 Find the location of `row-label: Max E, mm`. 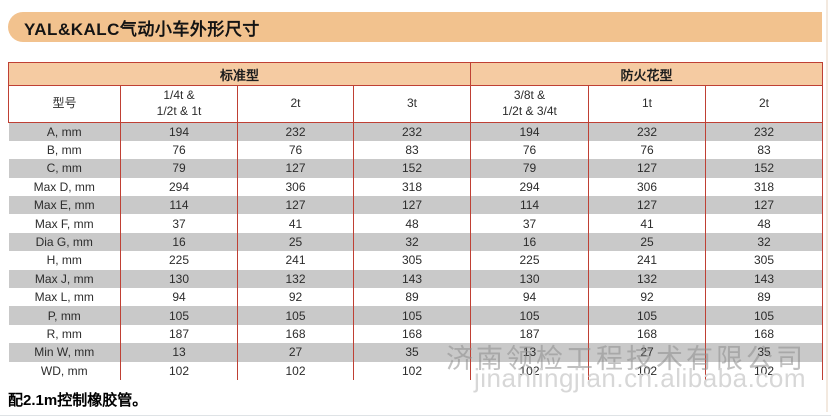

row-label: Max E, mm is located at coordinates (64, 205).